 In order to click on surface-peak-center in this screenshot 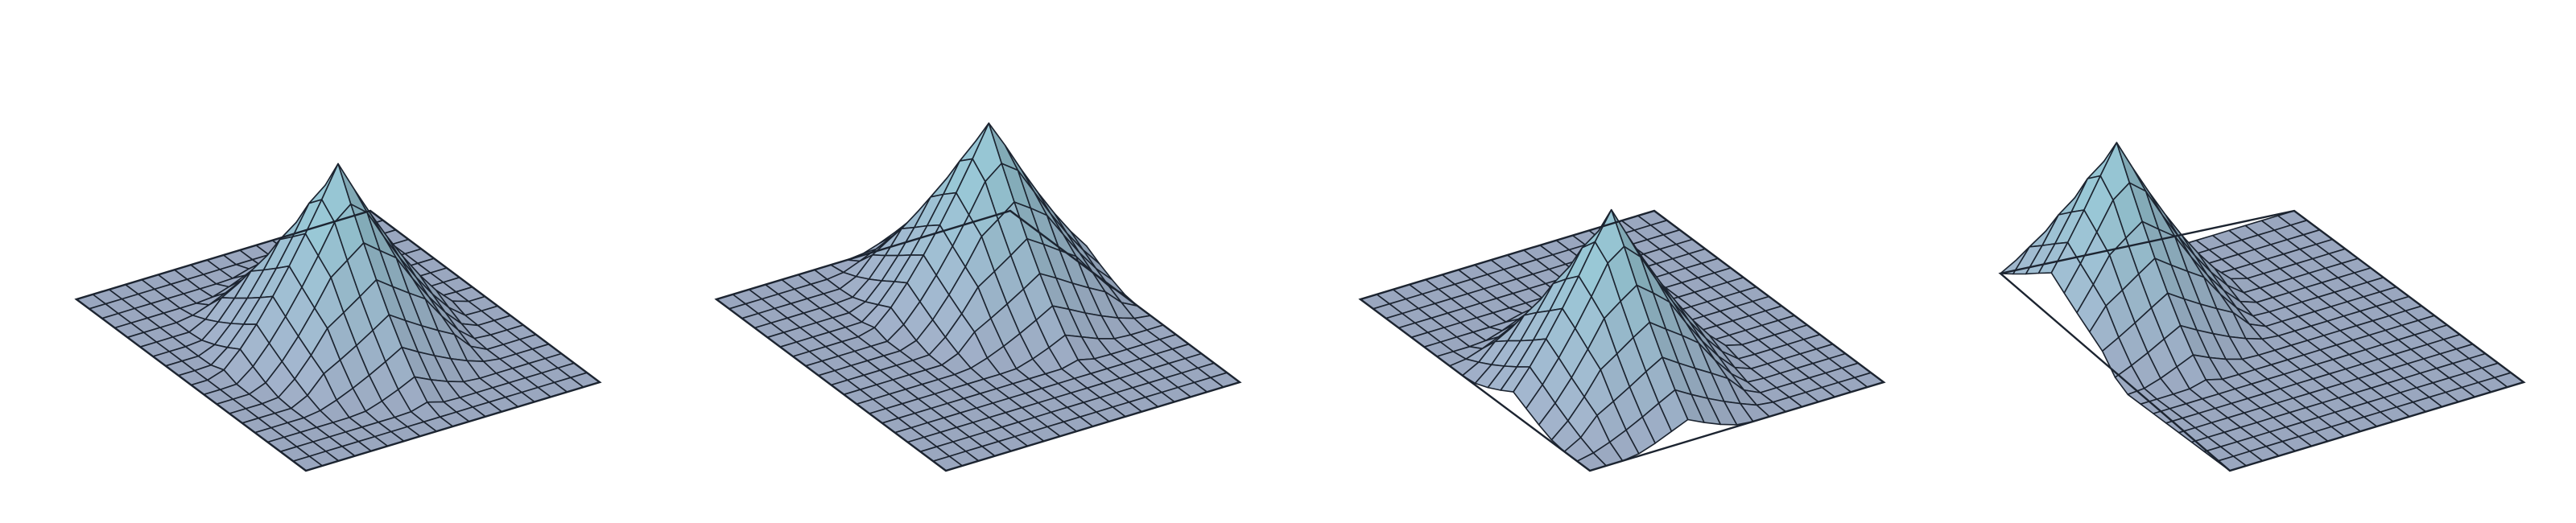, I will do `click(338, 318)`.